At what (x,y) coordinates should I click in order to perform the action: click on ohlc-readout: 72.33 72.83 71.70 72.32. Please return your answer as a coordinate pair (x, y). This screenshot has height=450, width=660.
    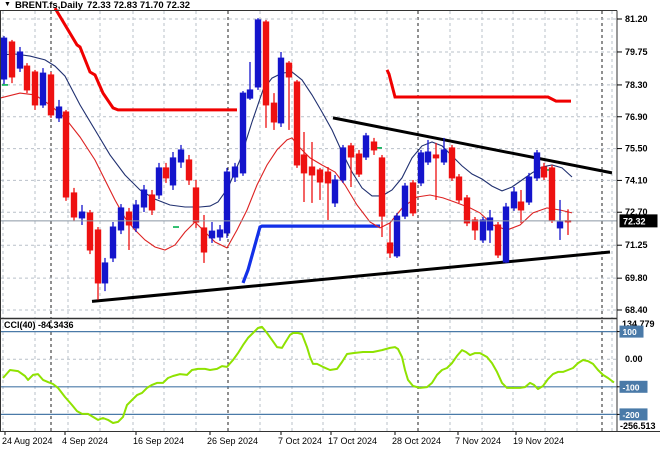
    Looking at the image, I should click on (139, 5).